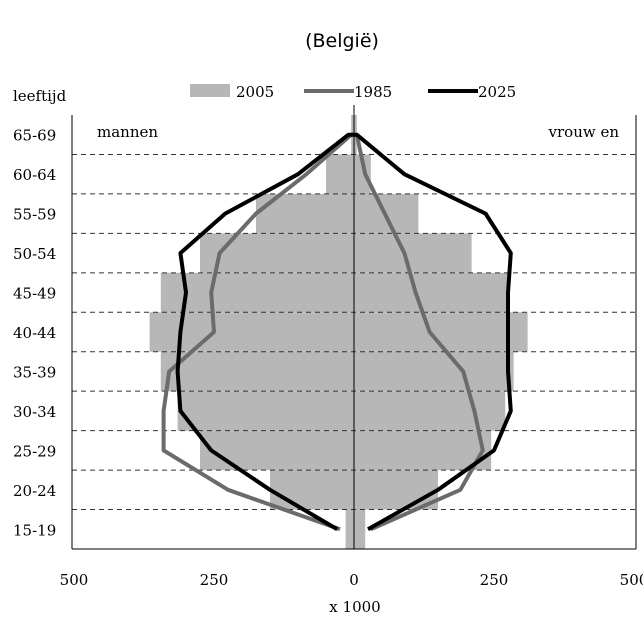  I want to click on legend-label-2005: 2005, so click(255, 92).